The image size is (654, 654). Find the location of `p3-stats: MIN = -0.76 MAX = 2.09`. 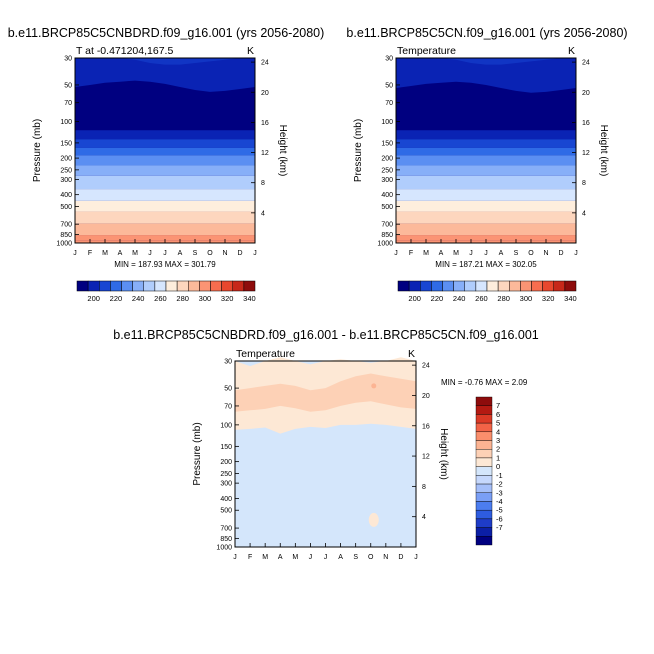

p3-stats: MIN = -0.76 MAX = 2.09 is located at coordinates (484, 382).